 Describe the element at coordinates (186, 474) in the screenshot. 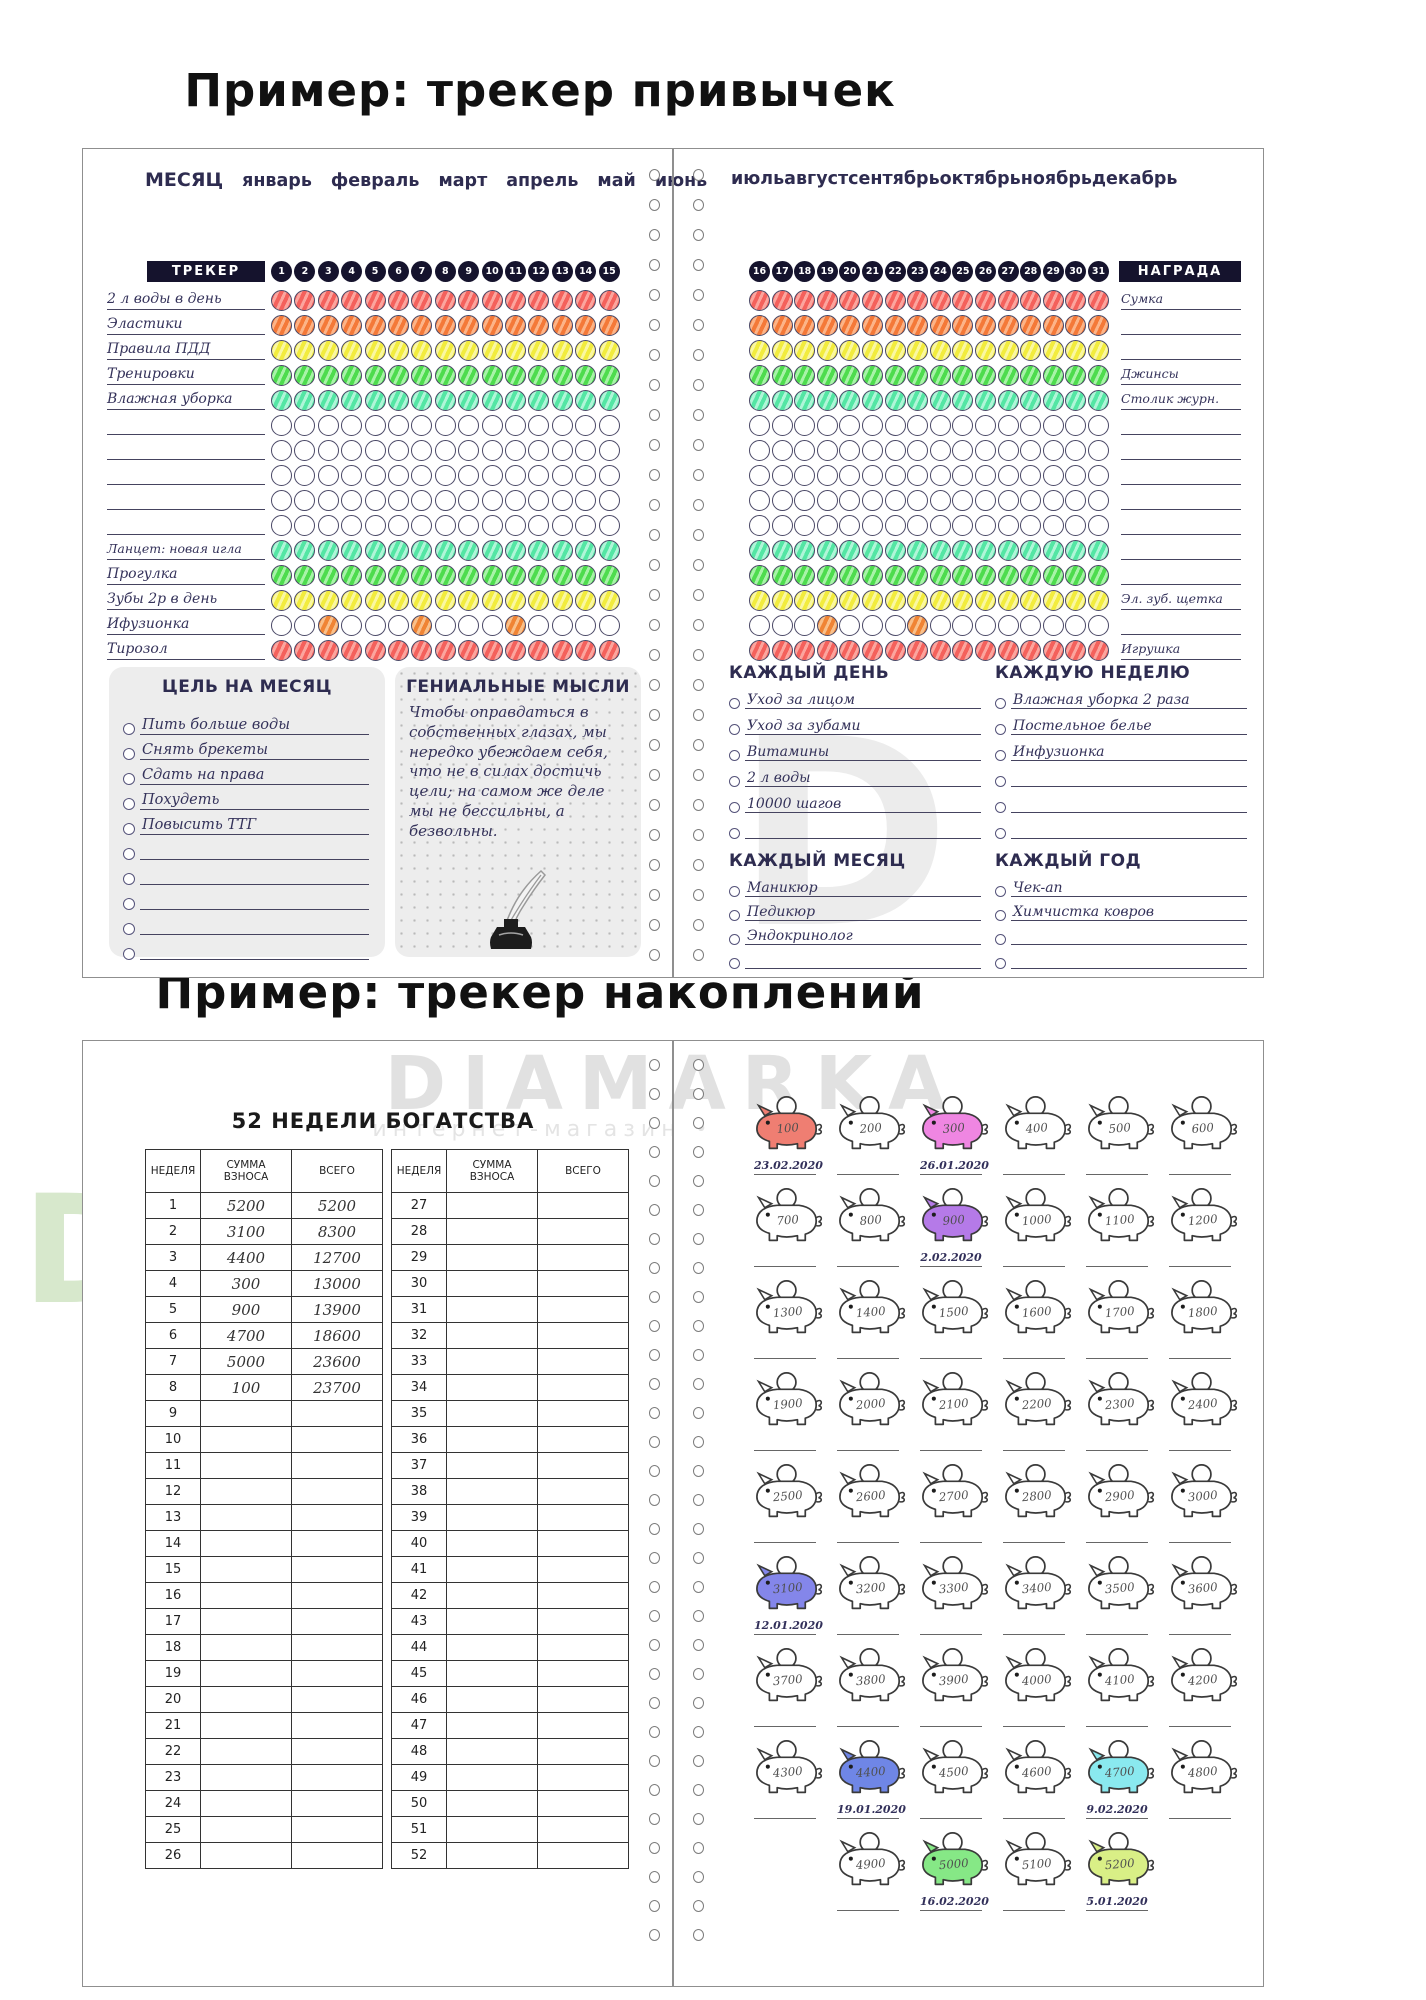

I see `habit-row-label` at that location.